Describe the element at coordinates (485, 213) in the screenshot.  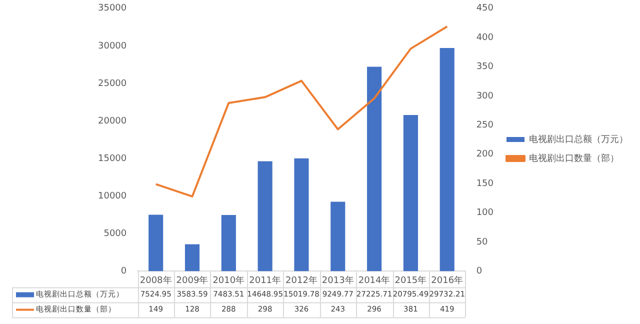
I see `y2-tick-label: 100` at that location.